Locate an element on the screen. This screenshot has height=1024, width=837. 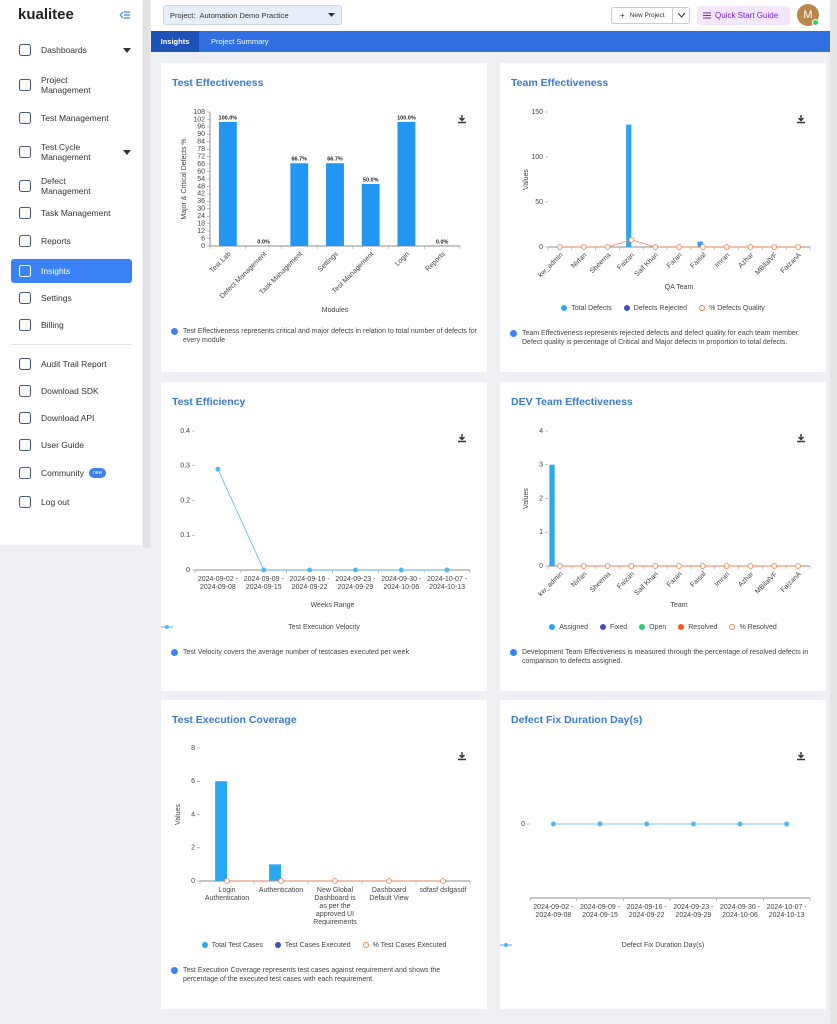
chart-title: Defect Fix Duration Day(s) is located at coordinates (577, 720).